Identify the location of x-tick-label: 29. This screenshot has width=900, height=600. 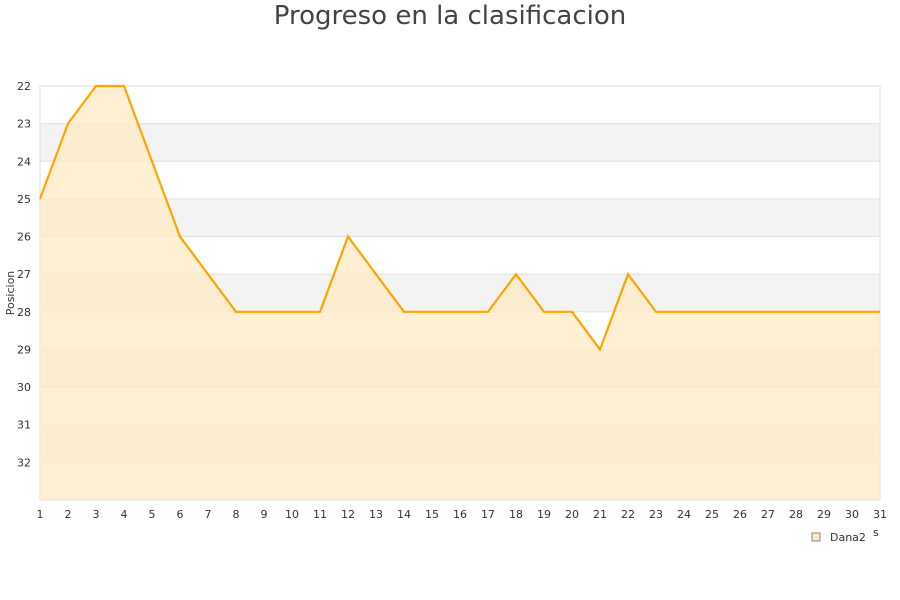
(824, 514).